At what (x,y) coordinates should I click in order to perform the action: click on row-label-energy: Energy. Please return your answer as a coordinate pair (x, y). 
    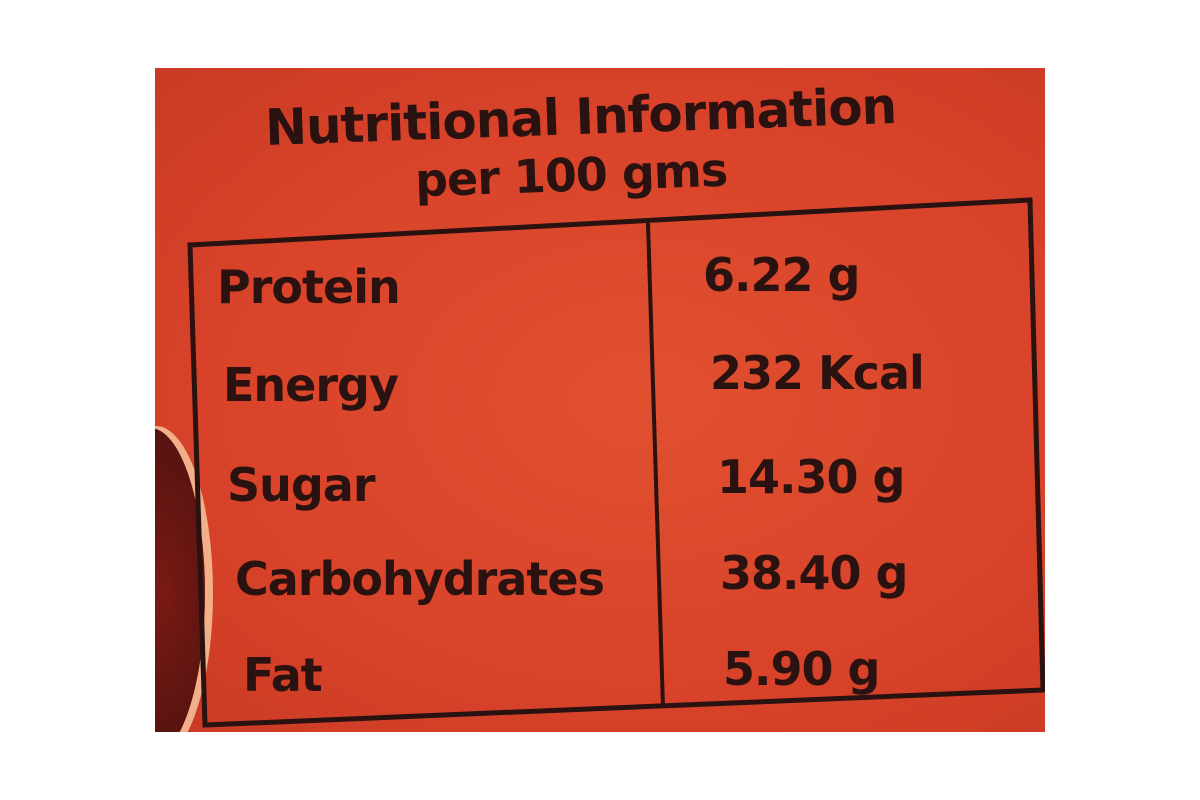
    Looking at the image, I should click on (311, 385).